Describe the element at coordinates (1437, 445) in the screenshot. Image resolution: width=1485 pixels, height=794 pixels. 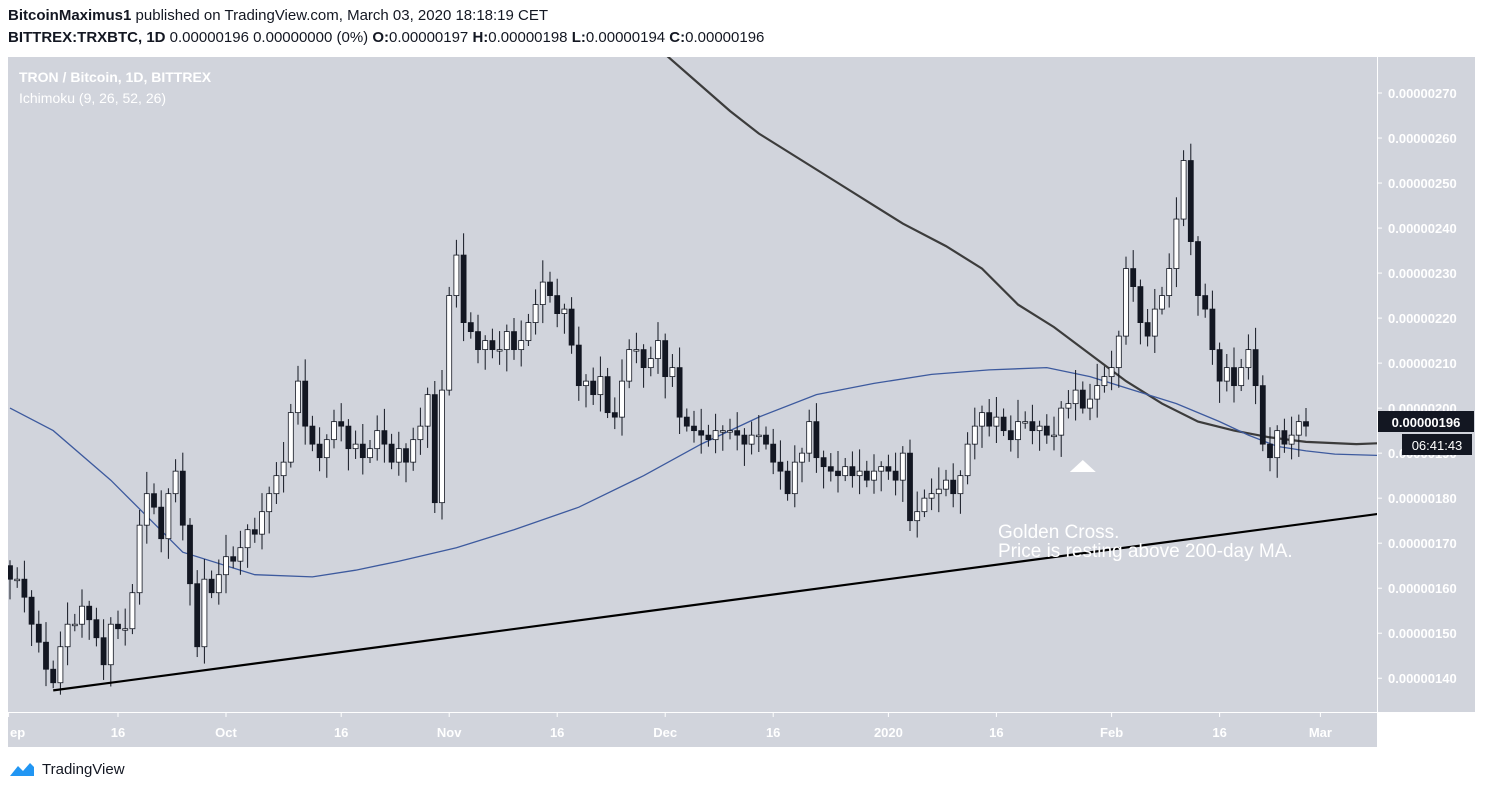
I see `countdown-value: 06:41:43` at that location.